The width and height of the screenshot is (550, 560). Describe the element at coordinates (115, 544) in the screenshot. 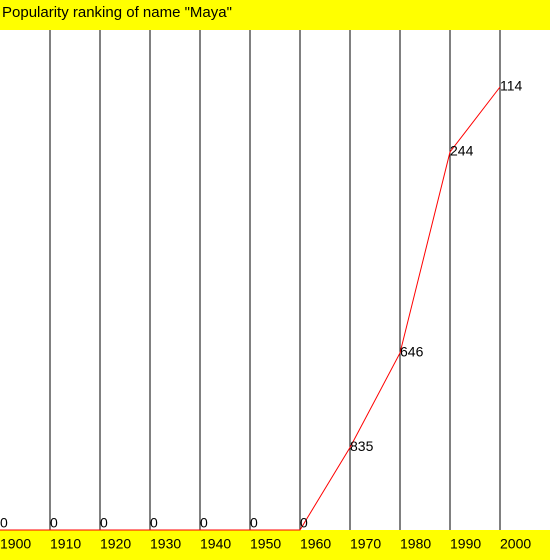

I see `x-tick-label: 1920` at that location.